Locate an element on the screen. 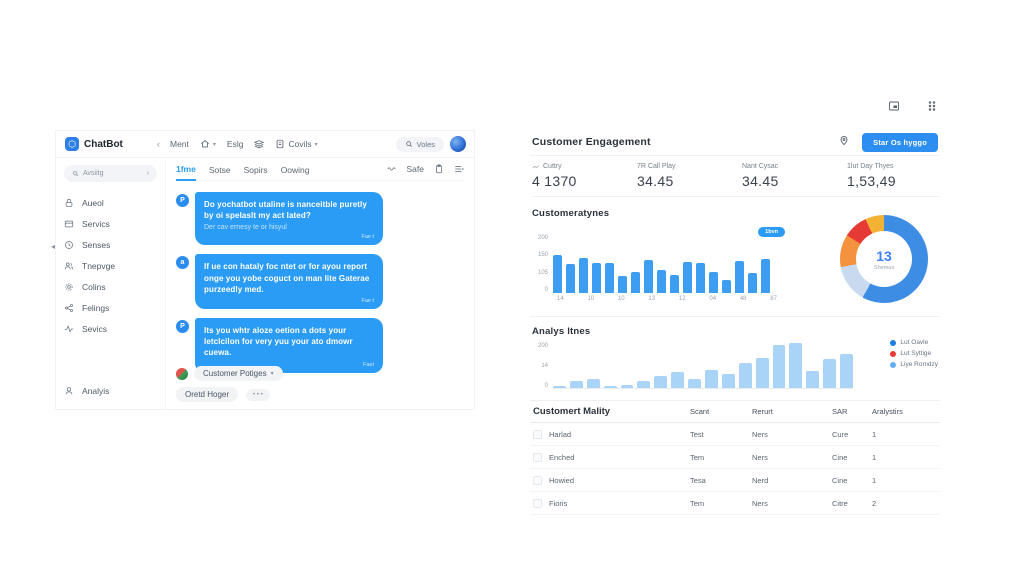  stat-card: 1lut Day Thyes 1,53,49 is located at coordinates (893, 176).